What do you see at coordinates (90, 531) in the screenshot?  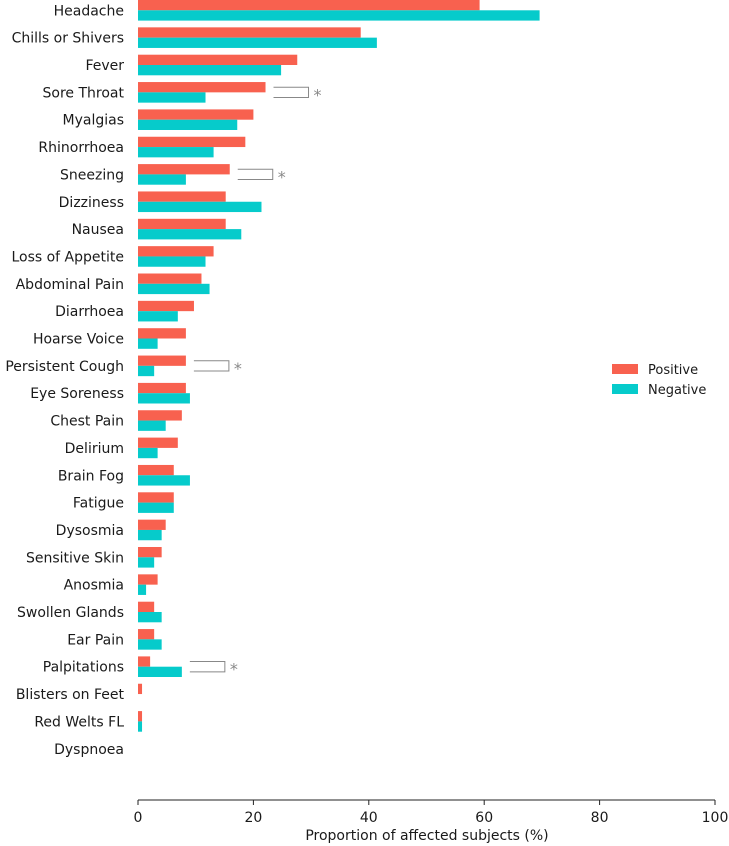 I see `category-label: Dysosmia` at bounding box center [90, 531].